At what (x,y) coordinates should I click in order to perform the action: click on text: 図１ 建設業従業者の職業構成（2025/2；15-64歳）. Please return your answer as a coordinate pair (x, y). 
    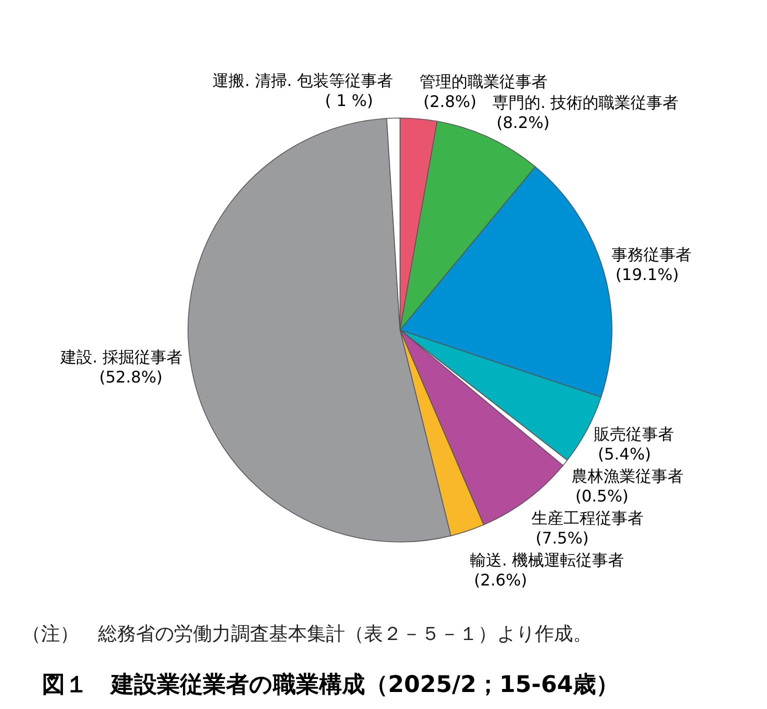
    Looking at the image, I should click on (330, 685).